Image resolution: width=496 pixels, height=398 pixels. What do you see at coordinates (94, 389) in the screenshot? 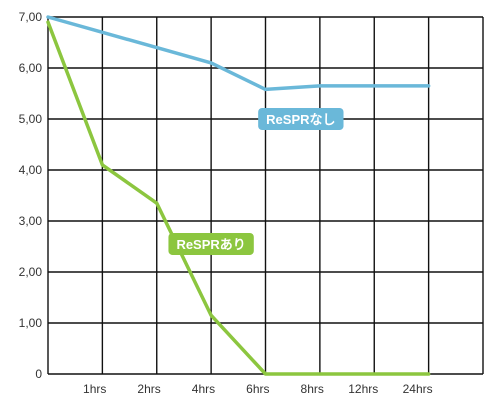
I see `x-tick-label: 1hrs` at bounding box center [94, 389].